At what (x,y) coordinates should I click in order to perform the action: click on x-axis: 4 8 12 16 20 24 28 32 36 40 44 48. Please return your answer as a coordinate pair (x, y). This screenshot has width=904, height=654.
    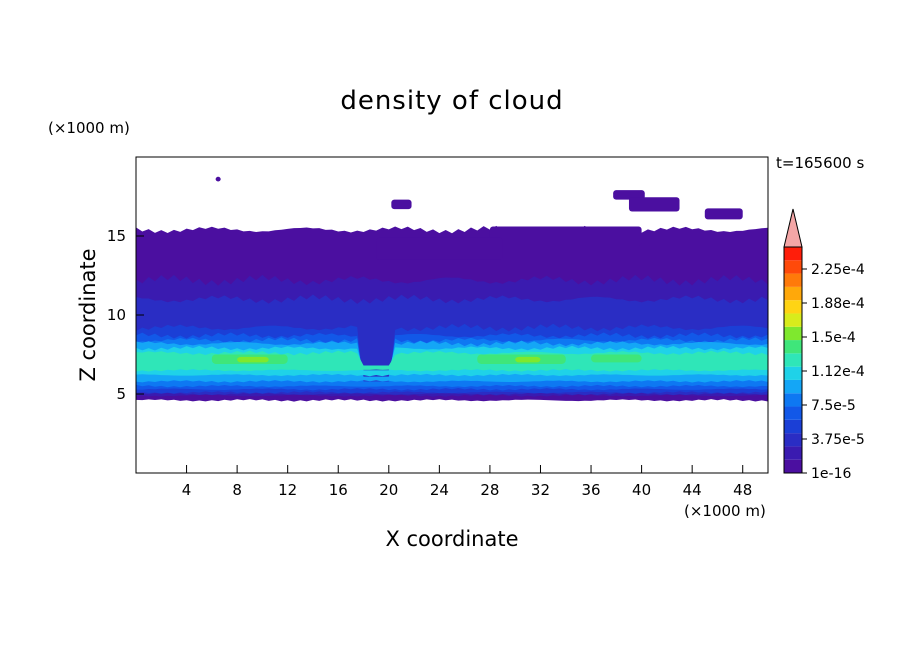
    Looking at the image, I should click on (467, 482).